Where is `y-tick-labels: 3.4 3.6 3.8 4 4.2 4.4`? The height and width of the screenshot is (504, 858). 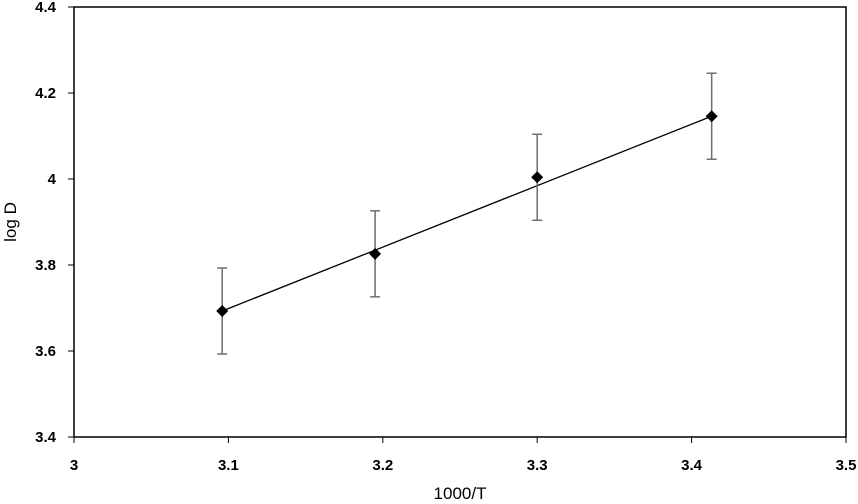 y-tick-labels: 3.4 3.6 3.8 4 4.2 4.4 is located at coordinates (46, 223).